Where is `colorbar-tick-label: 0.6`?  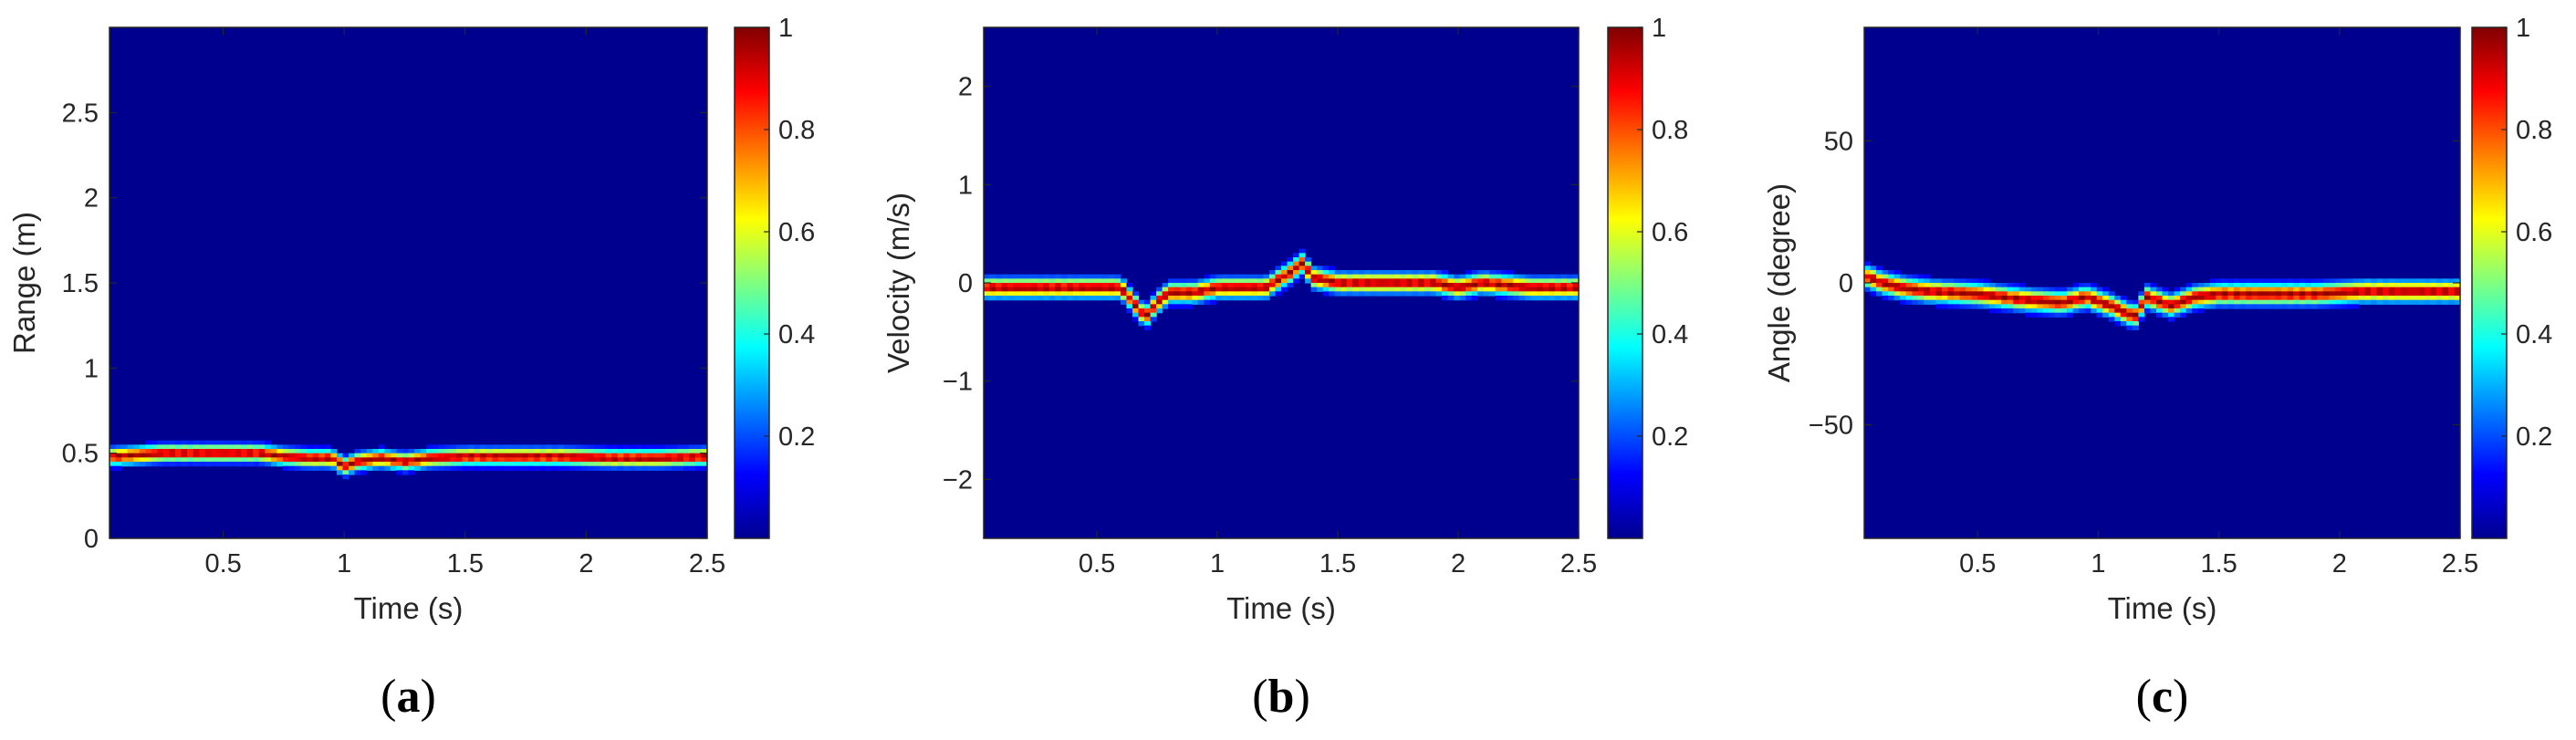
colorbar-tick-label: 0.6 is located at coordinates (1670, 232).